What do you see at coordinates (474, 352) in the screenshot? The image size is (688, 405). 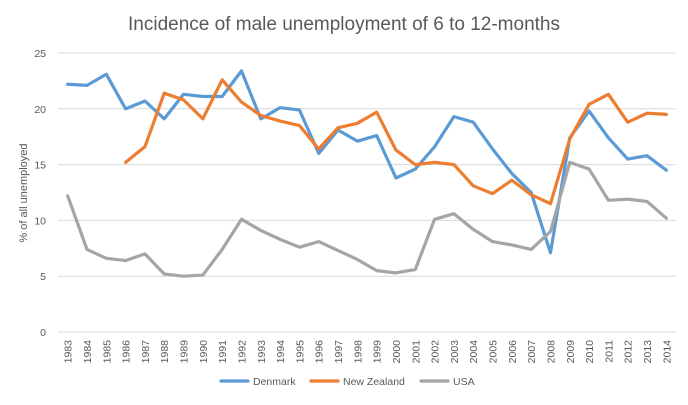 I see `x-tick-label: 2004` at bounding box center [474, 352].